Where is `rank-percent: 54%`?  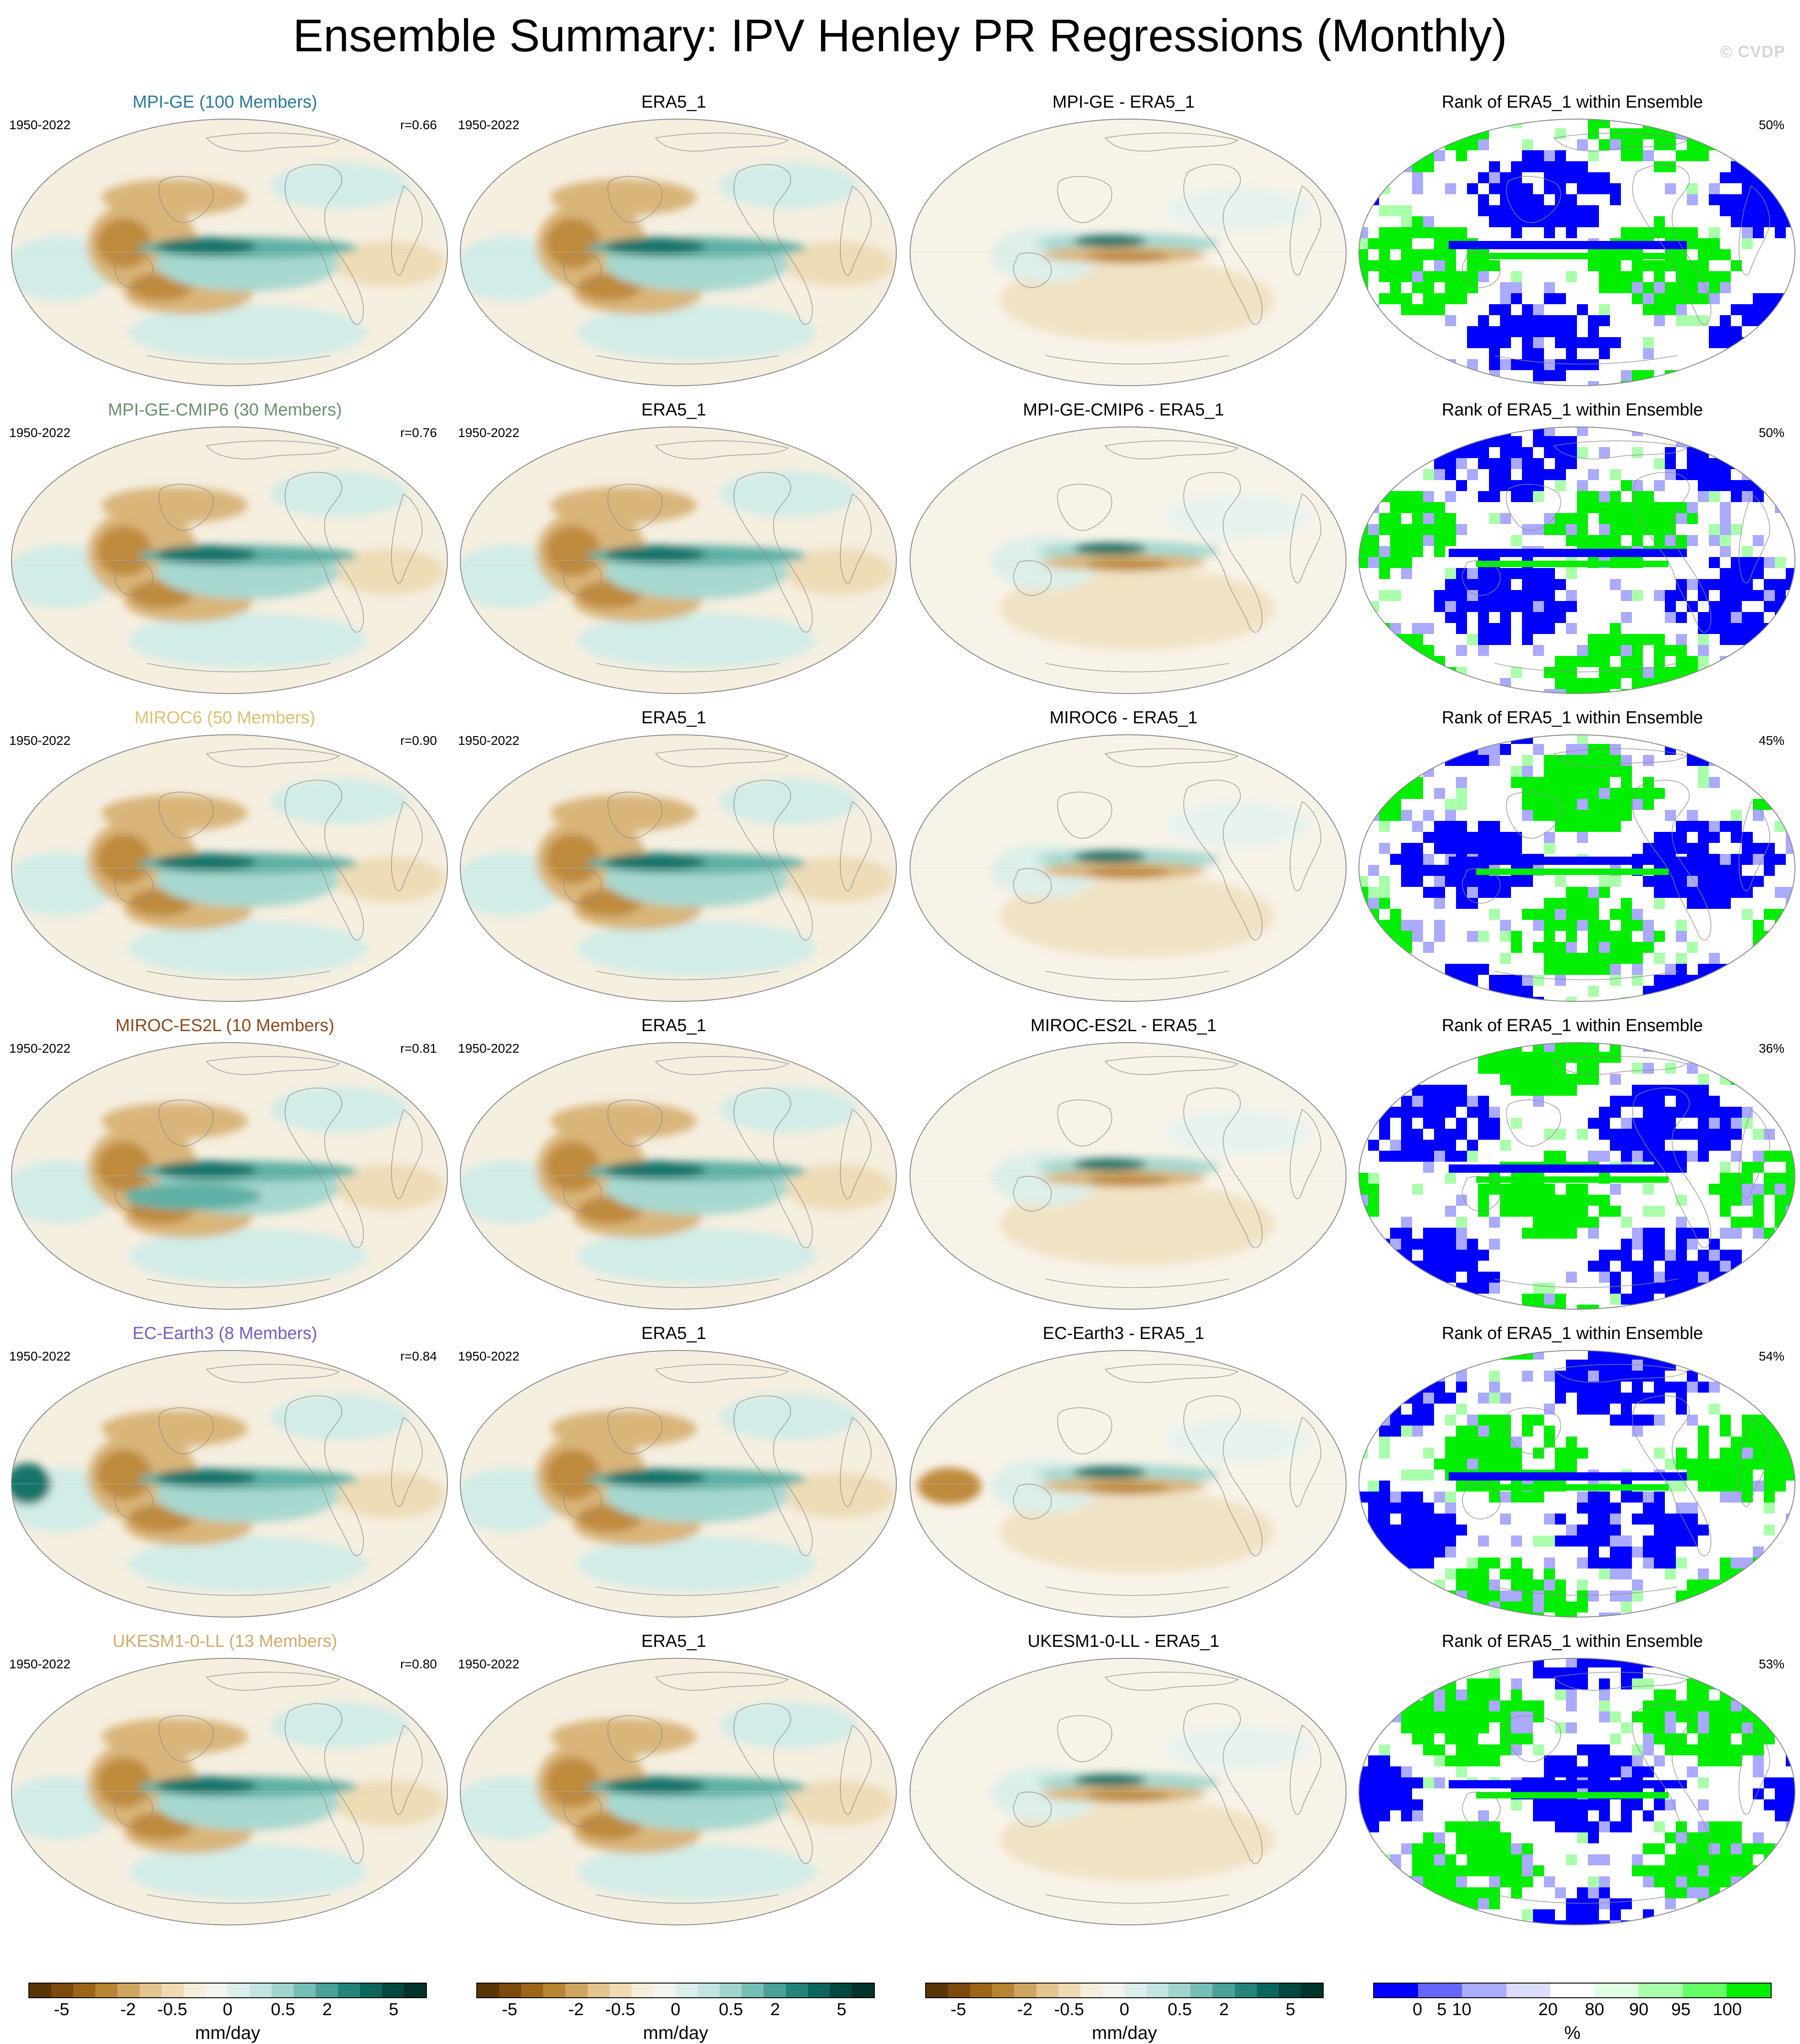
rank-percent: 54% is located at coordinates (1771, 1356).